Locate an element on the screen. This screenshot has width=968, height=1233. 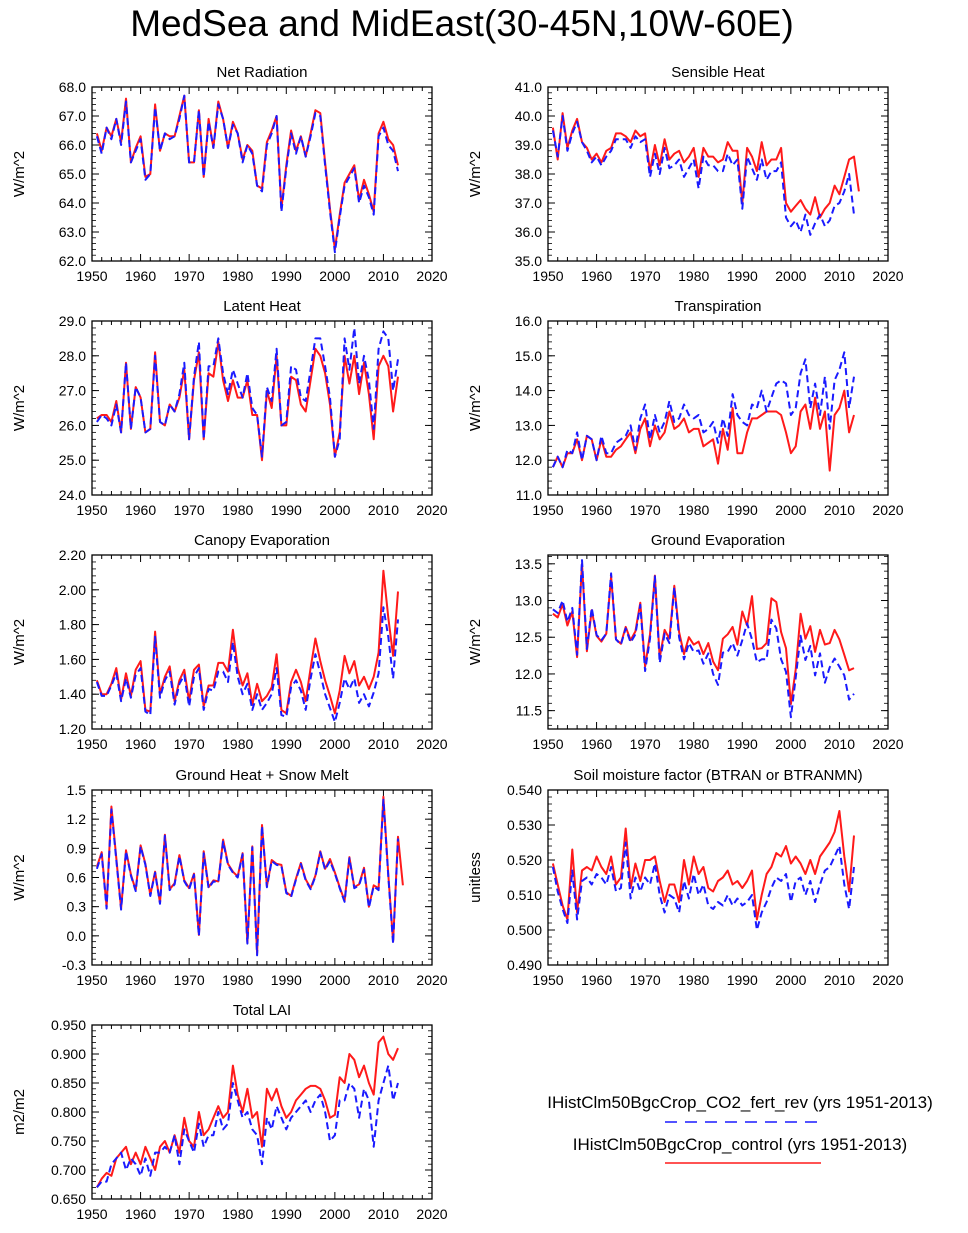
y-tick-label: 13.5 is located at coordinates (528, 564).